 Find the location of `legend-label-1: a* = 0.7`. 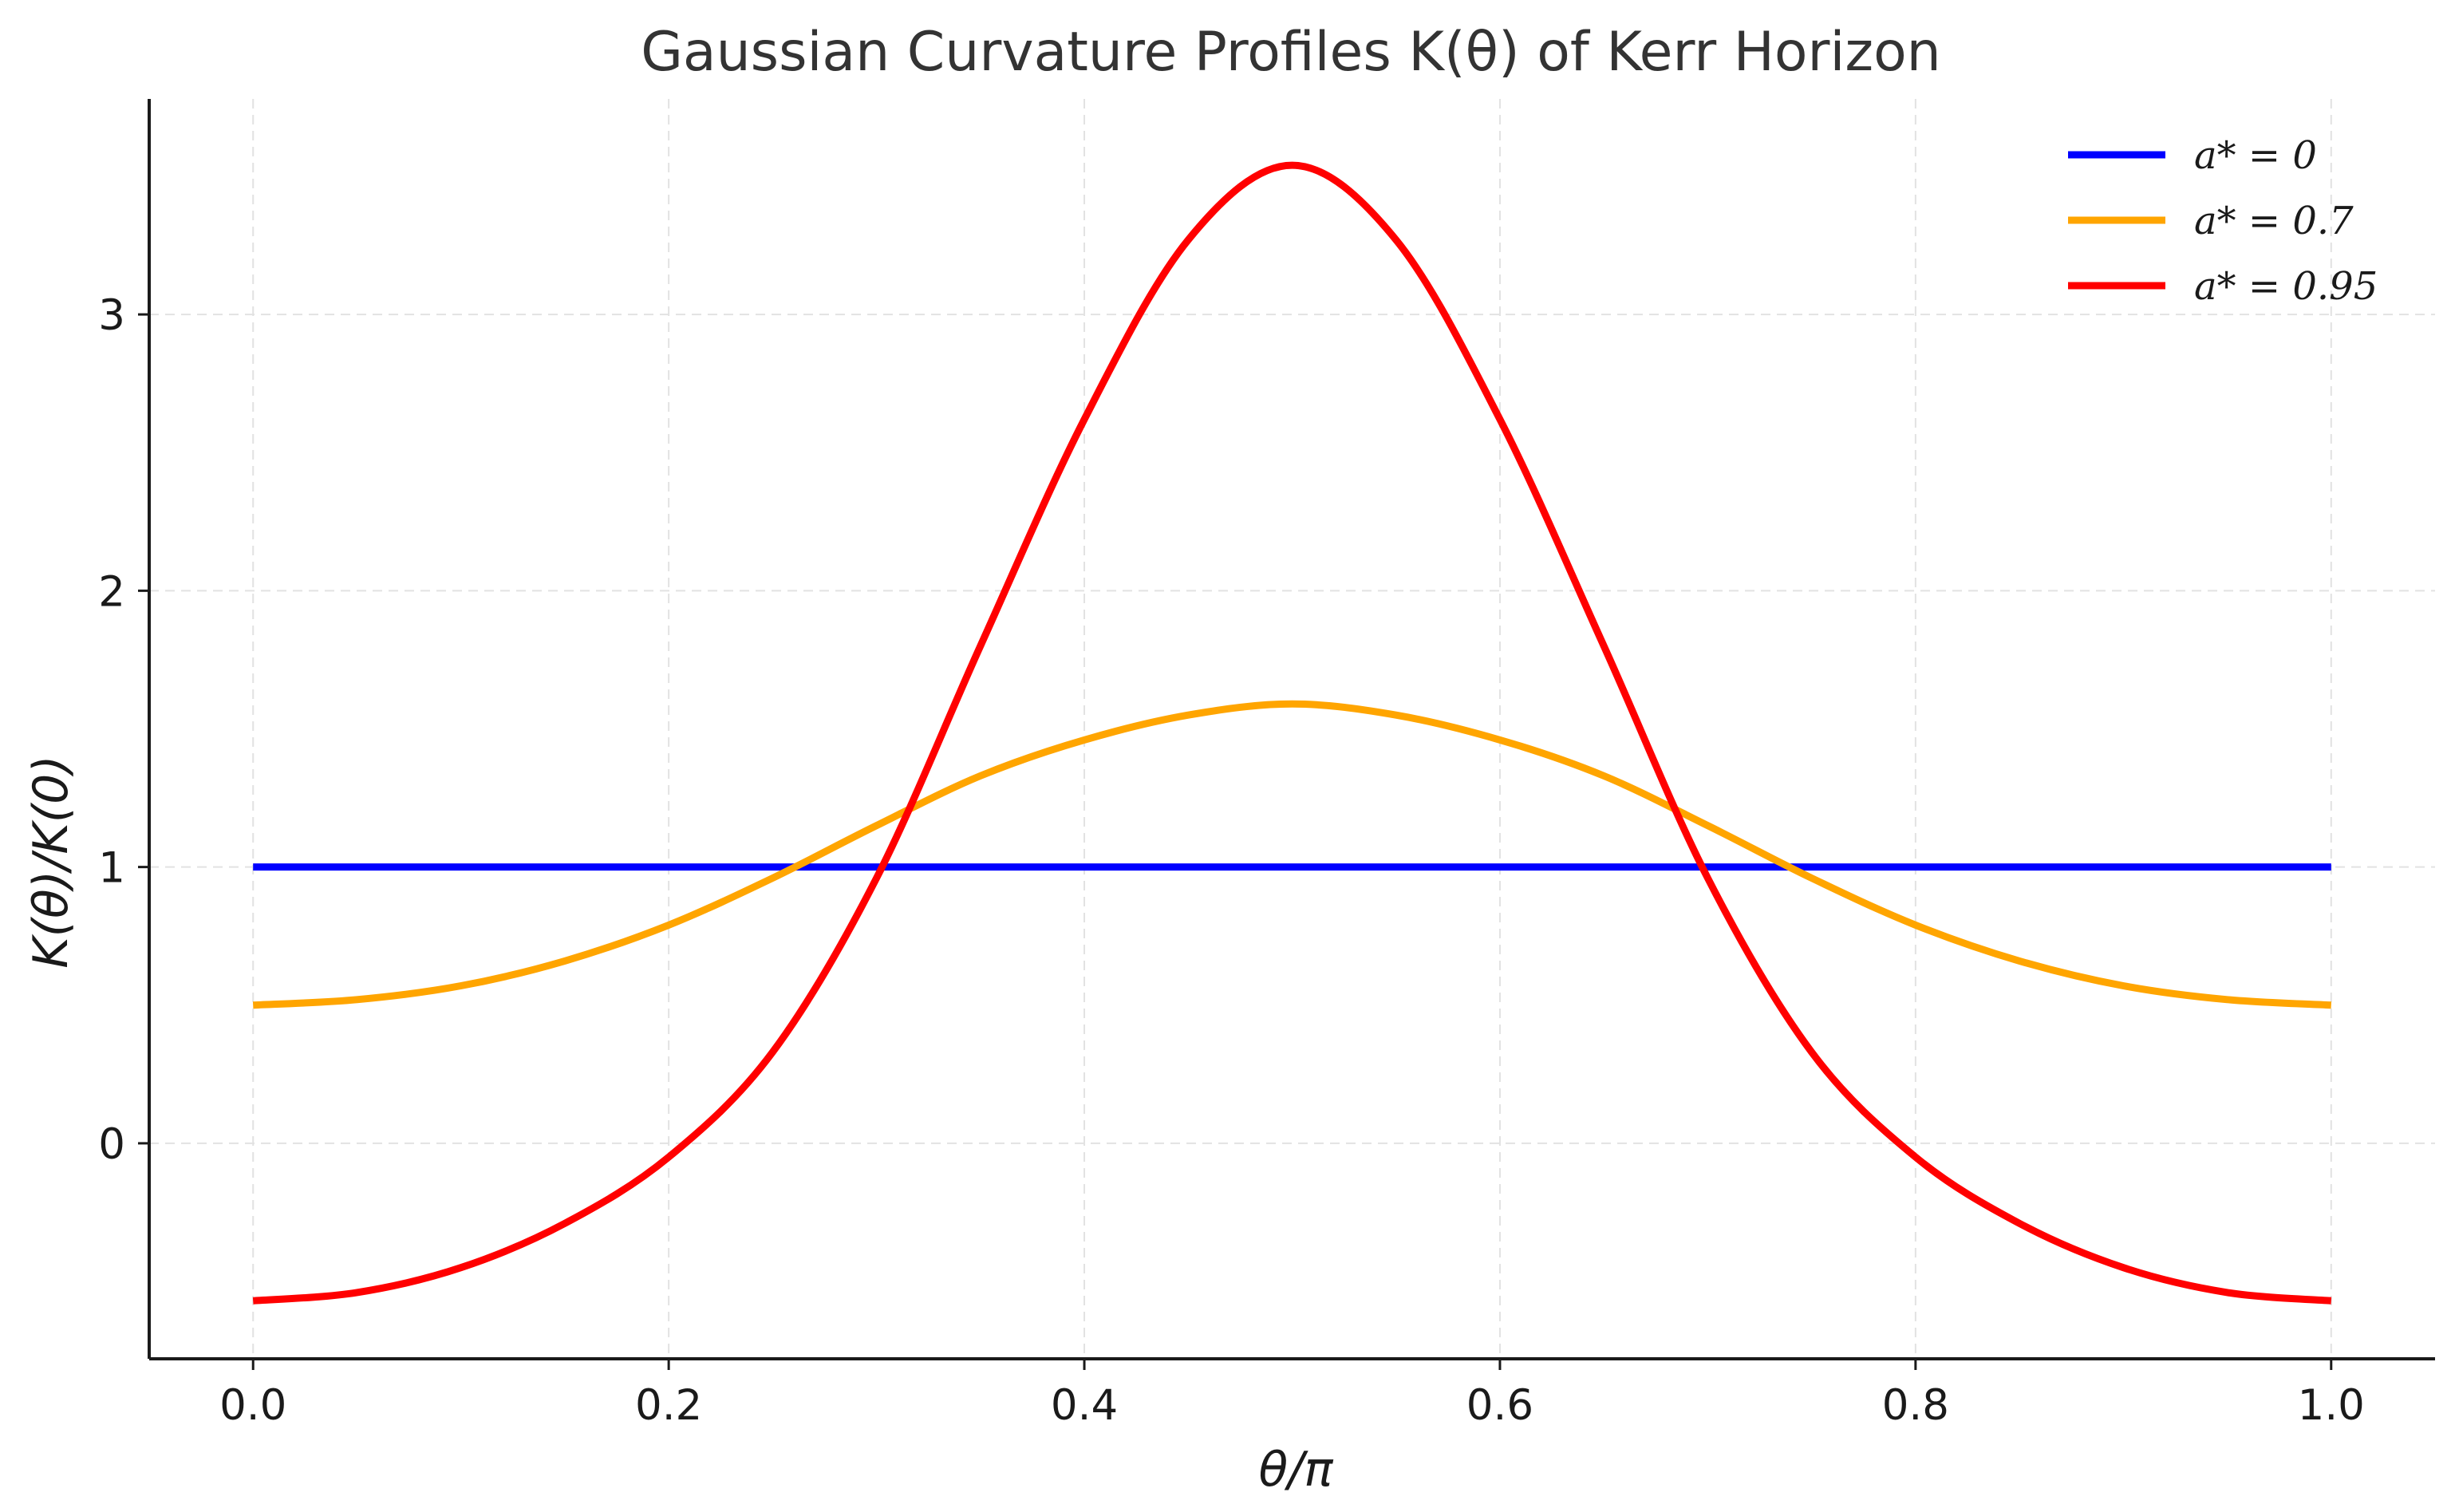

legend-label-1: a* = 0.7 is located at coordinates (2274, 221).